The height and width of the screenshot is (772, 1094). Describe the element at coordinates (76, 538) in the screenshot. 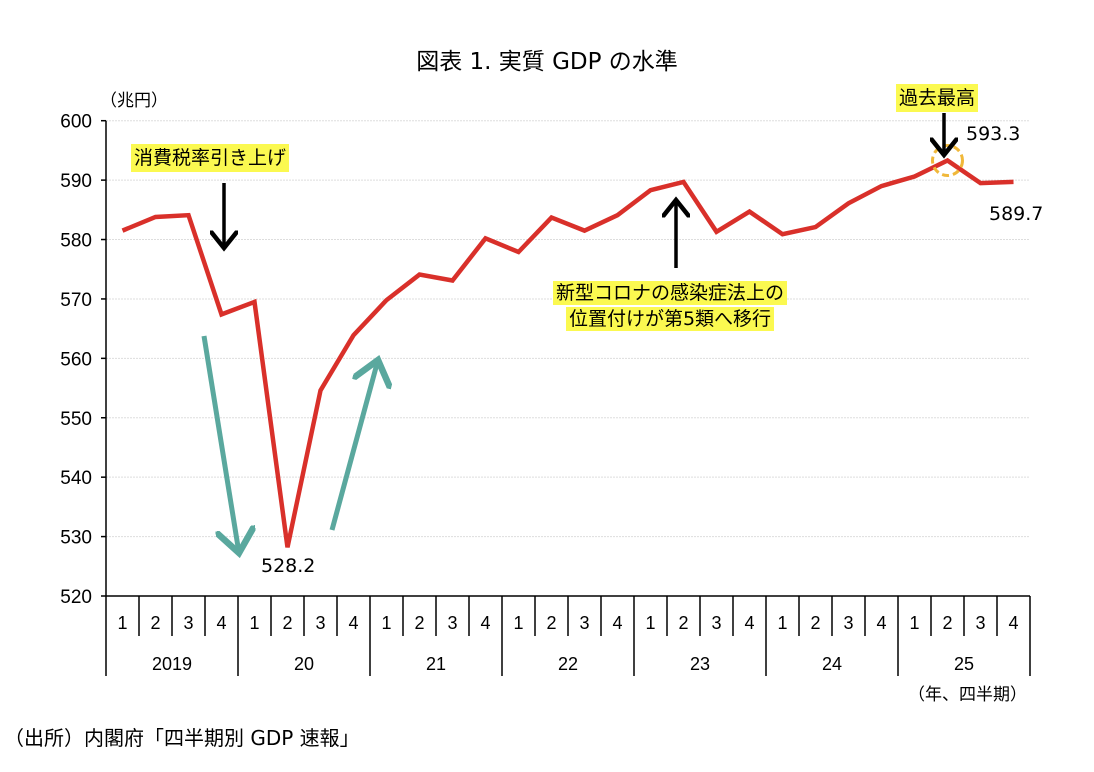

I see `y-tick-label: 530` at that location.